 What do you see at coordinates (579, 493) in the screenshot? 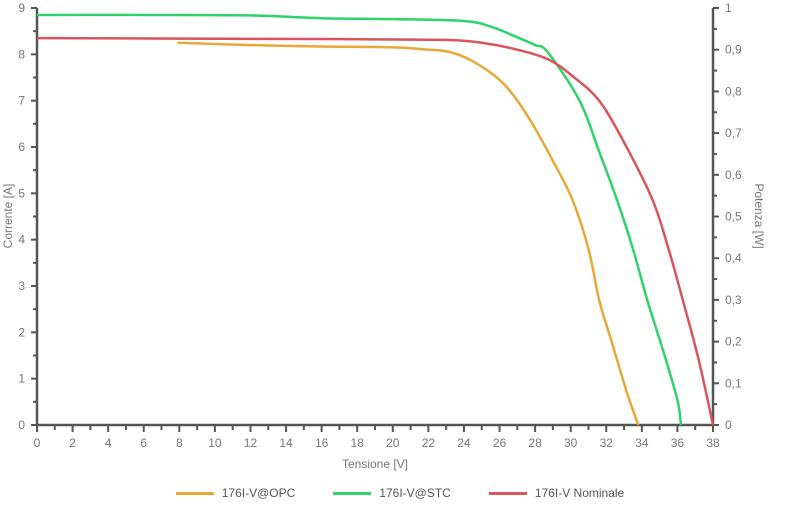
I see `legend-label: 176I-V Nominale` at bounding box center [579, 493].